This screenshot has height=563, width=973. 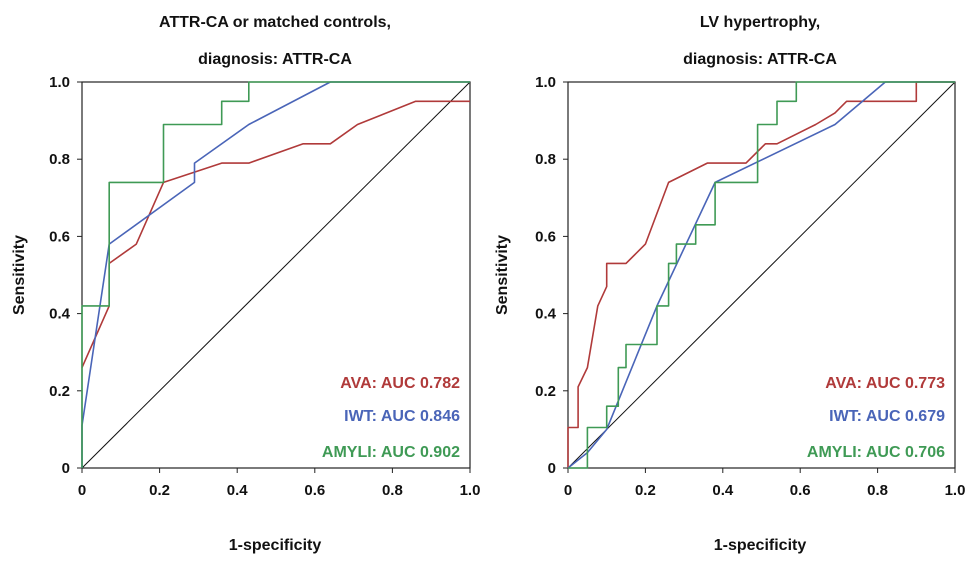 What do you see at coordinates (275, 22) in the screenshot?
I see `panel-1-title-line-1: ATTR-CA or matched controls,` at bounding box center [275, 22].